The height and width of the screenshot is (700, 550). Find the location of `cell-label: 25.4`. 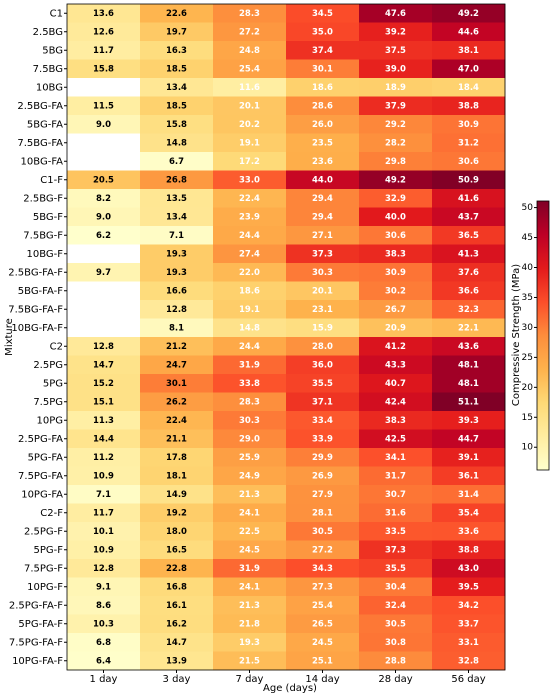

cell-label: 25.4 is located at coordinates (322, 606).